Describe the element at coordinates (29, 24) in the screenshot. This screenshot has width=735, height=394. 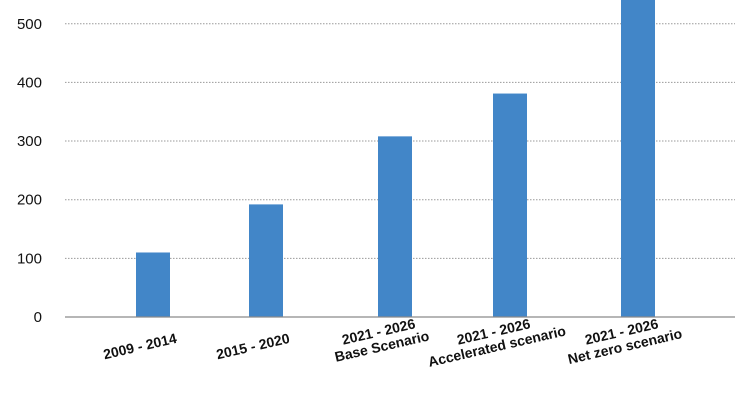
I see `y-tick-label: 500` at that location.